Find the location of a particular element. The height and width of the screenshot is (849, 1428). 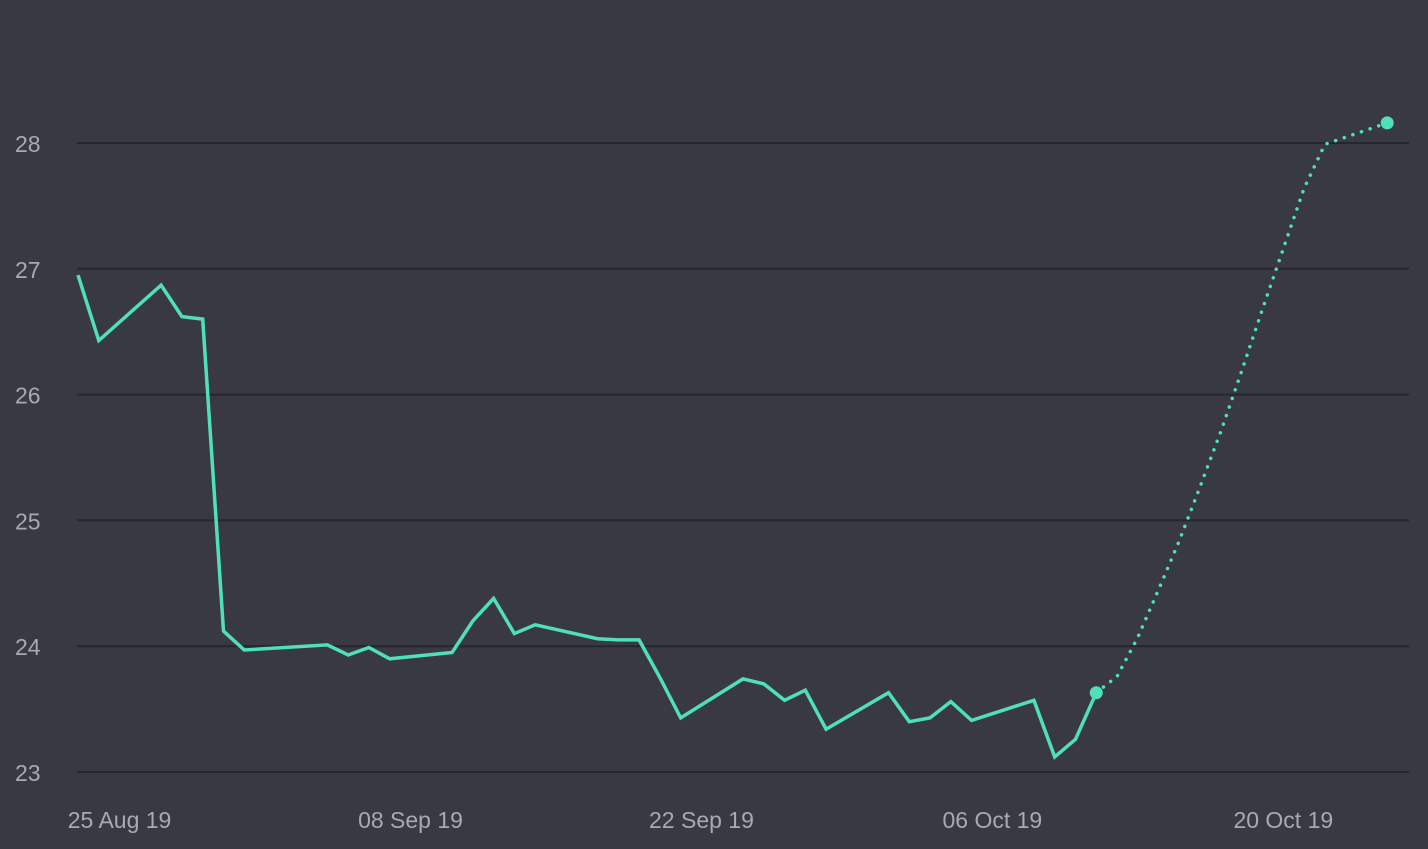

y-tick-label: 23 is located at coordinates (28, 773).